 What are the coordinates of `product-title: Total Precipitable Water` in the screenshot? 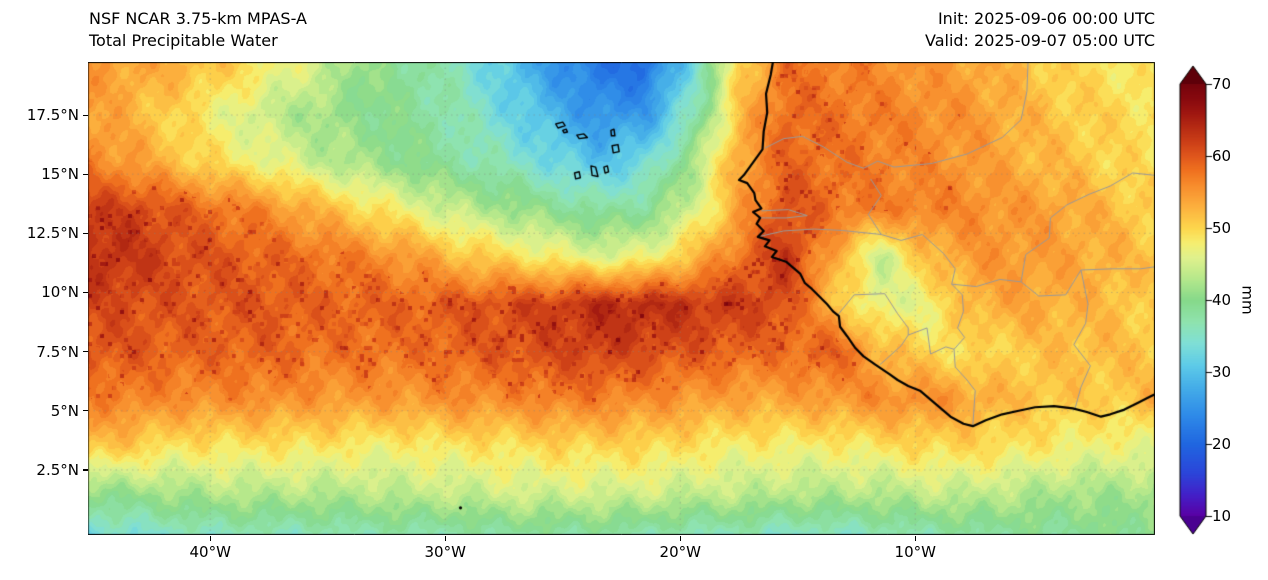 It's located at (183, 40).